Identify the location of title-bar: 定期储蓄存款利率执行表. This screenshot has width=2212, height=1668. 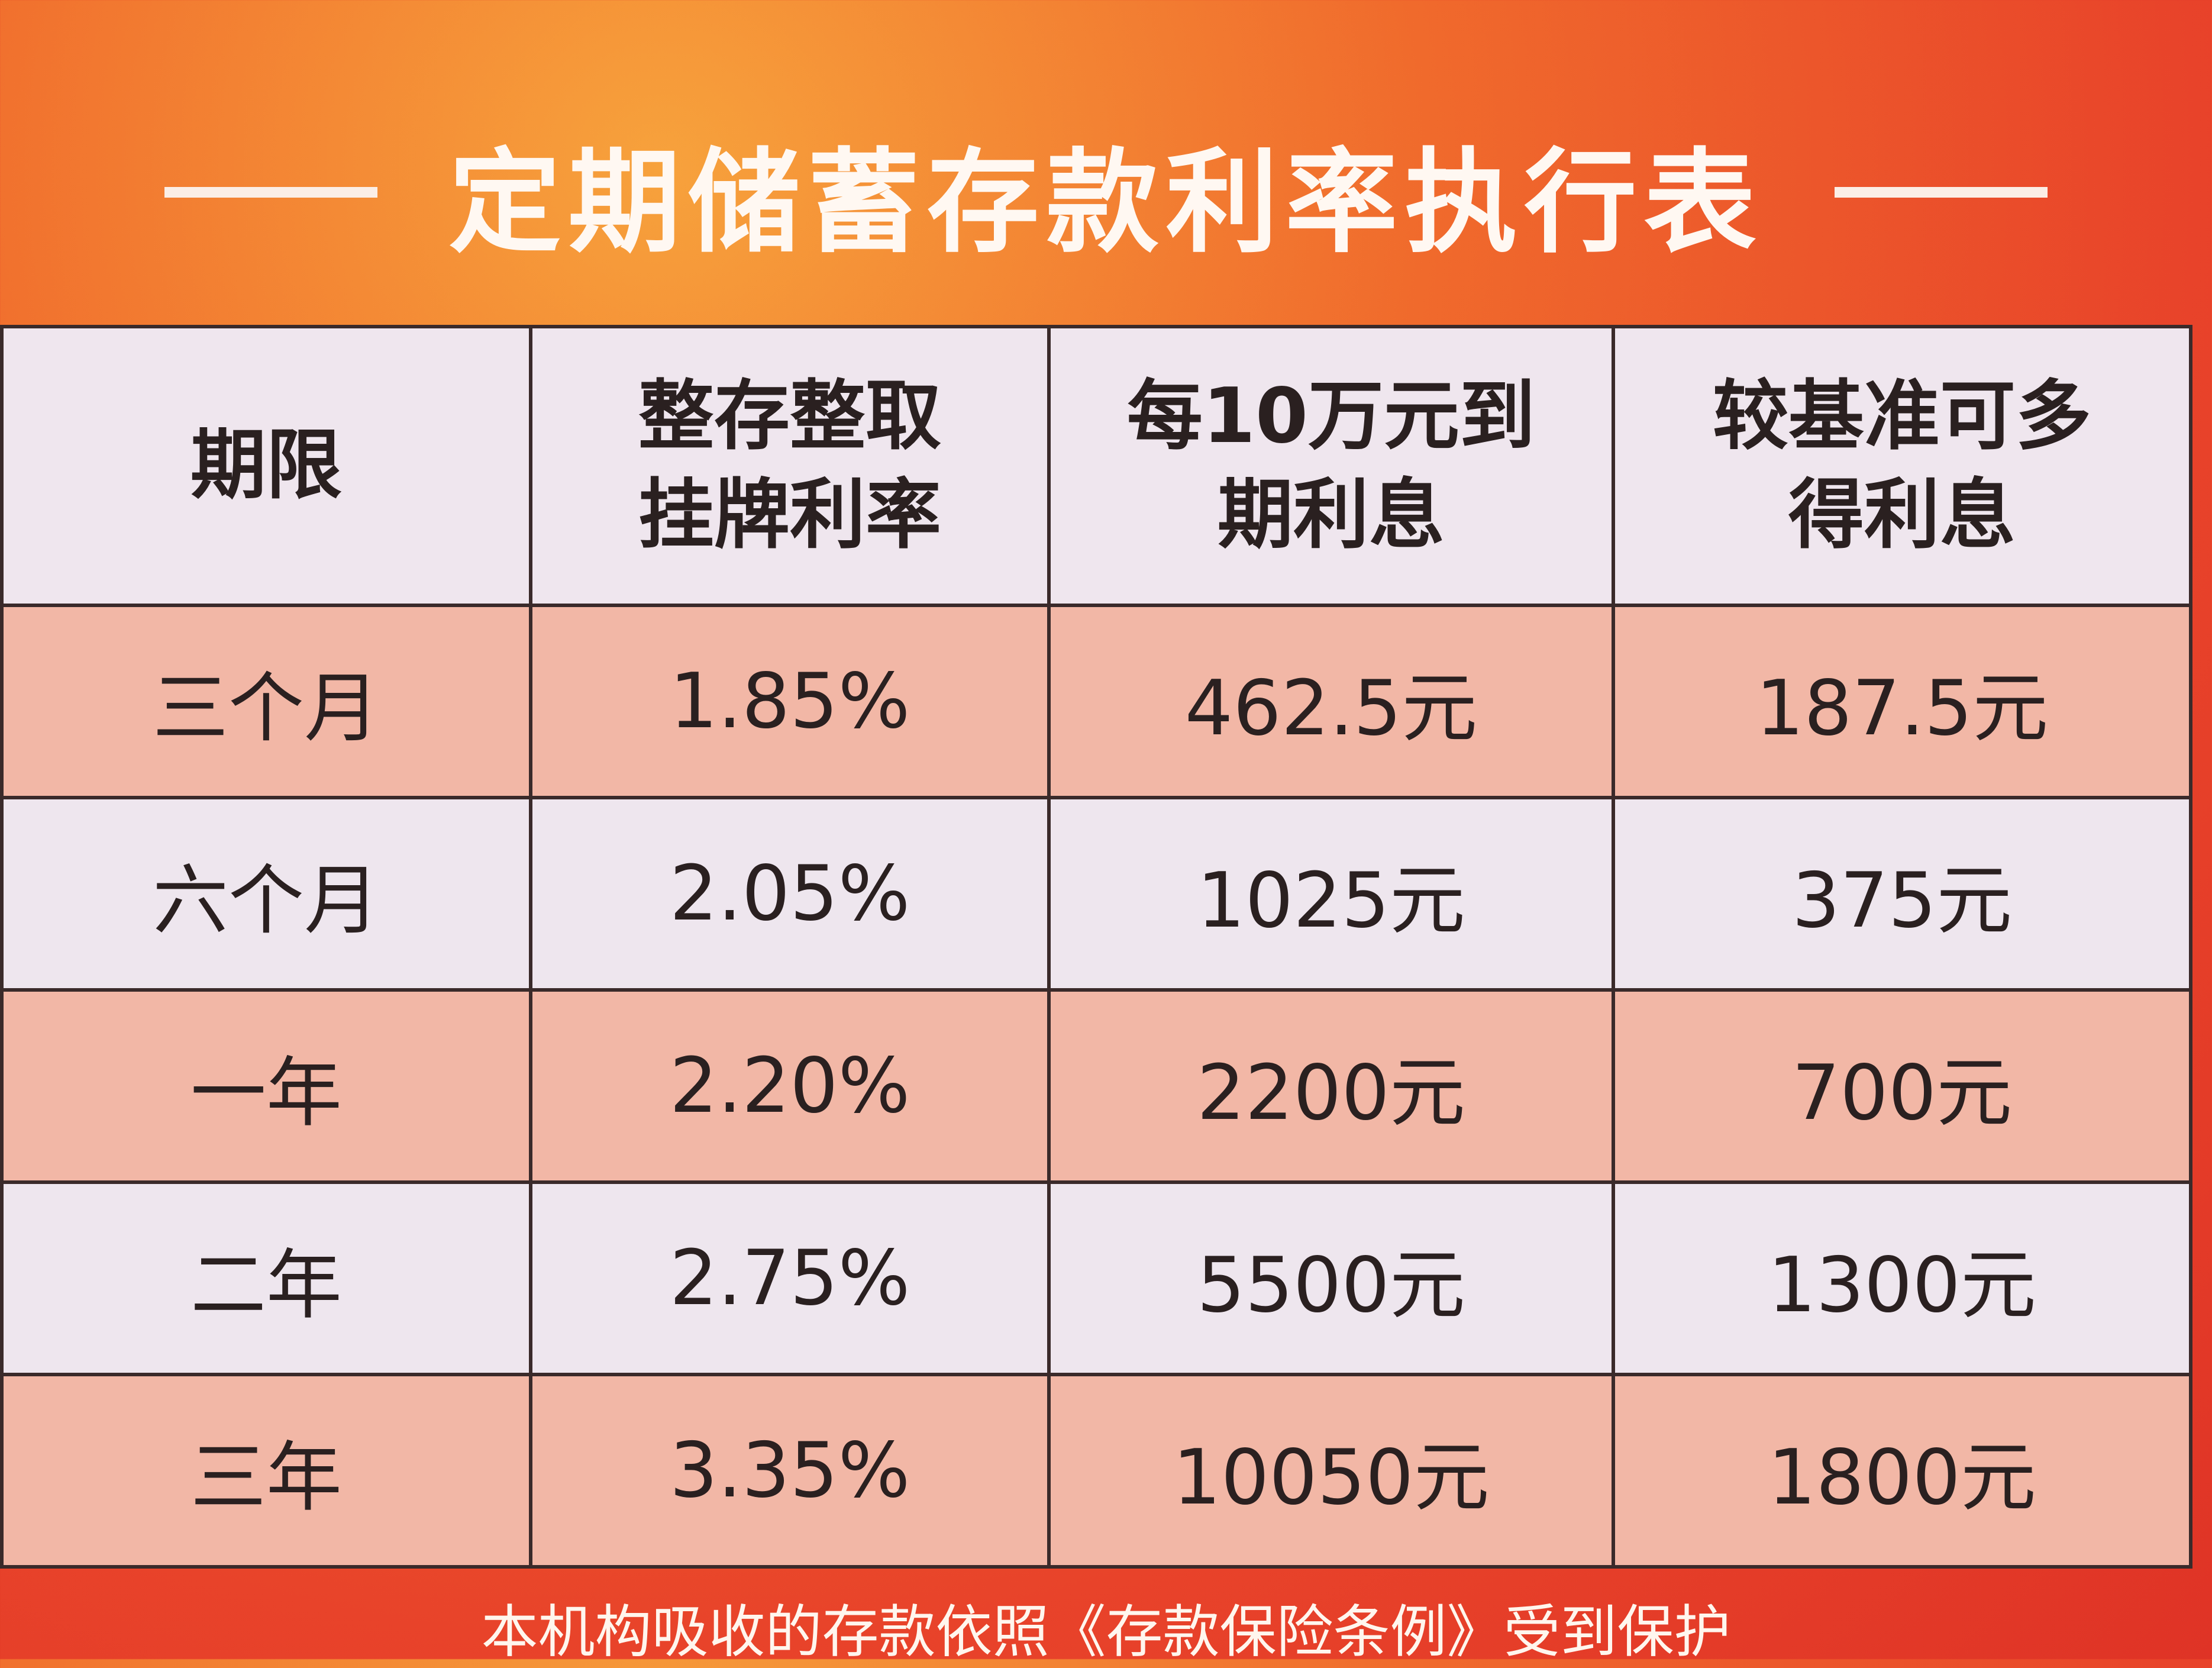
(1106, 193).